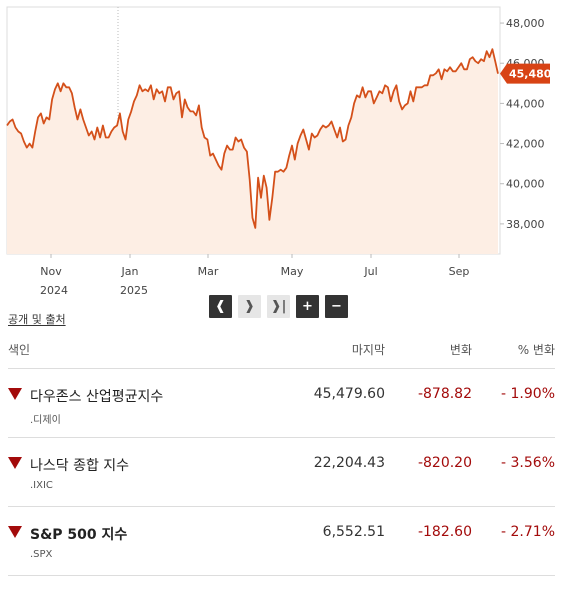 The image size is (577, 590). Describe the element at coordinates (525, 103) in the screenshot. I see `y-tick-label: 44,000` at that location.